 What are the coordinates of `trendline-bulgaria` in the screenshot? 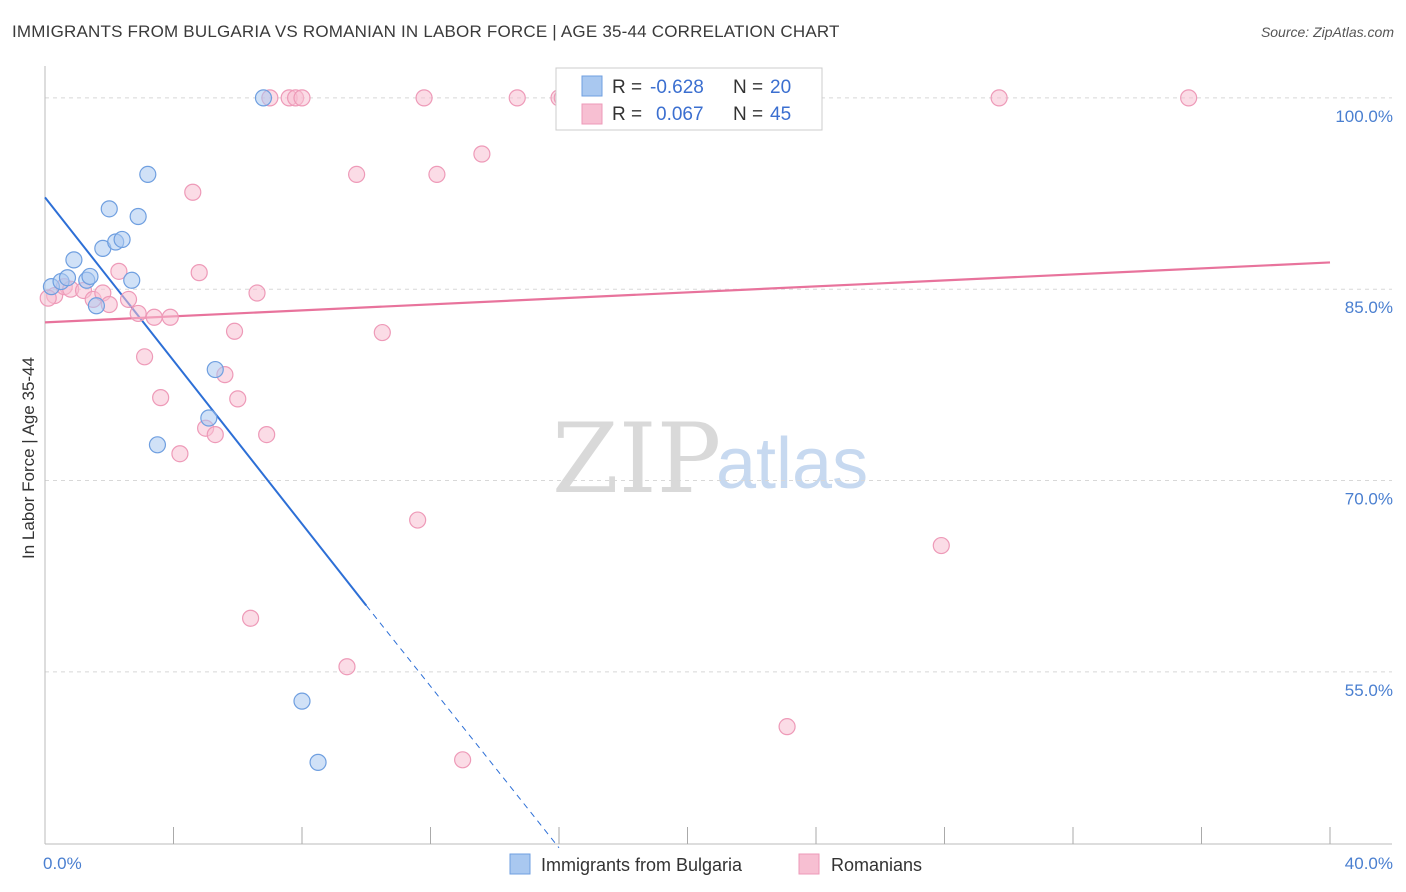 It's located at (206, 401).